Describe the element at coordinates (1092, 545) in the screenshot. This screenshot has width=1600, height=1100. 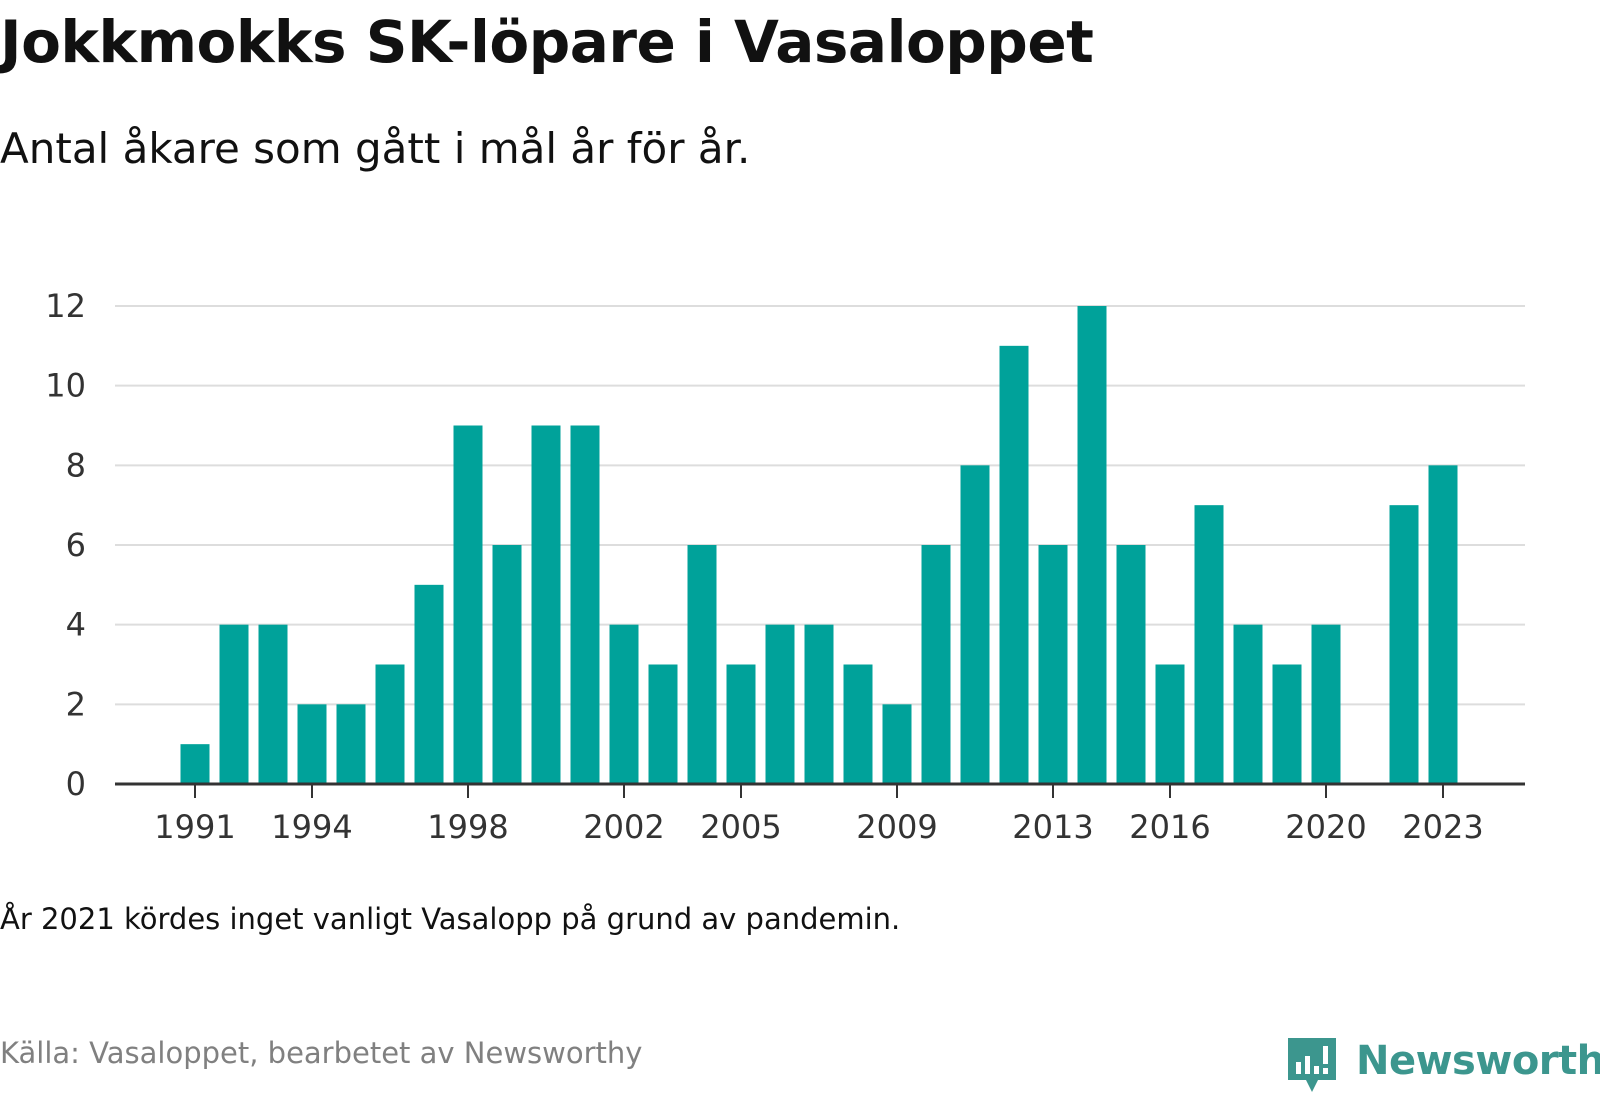
I see `bar-2014` at that location.